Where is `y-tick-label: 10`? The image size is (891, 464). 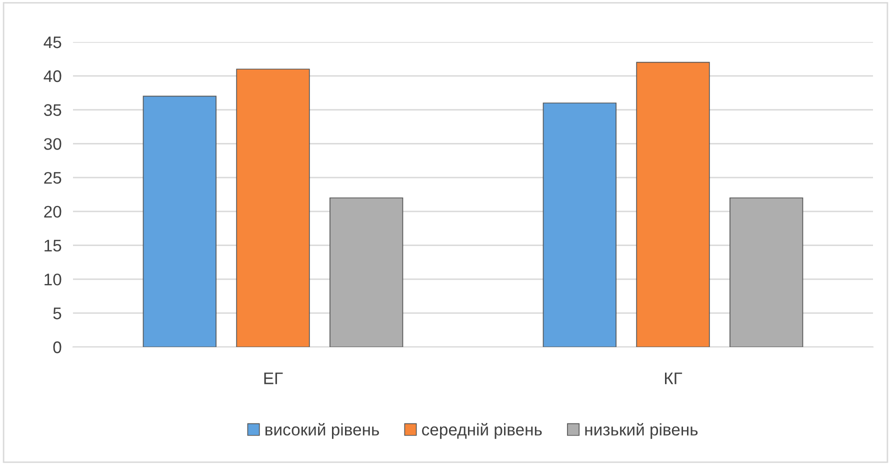
y-tick-label: 10 is located at coordinates (53, 280).